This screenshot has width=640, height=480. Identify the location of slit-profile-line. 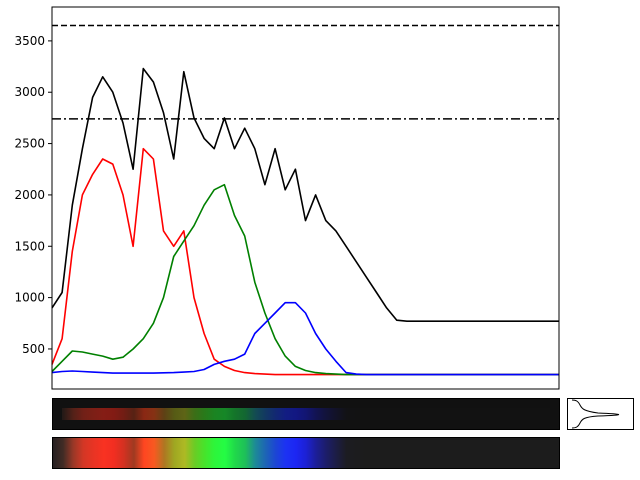
(595, 414).